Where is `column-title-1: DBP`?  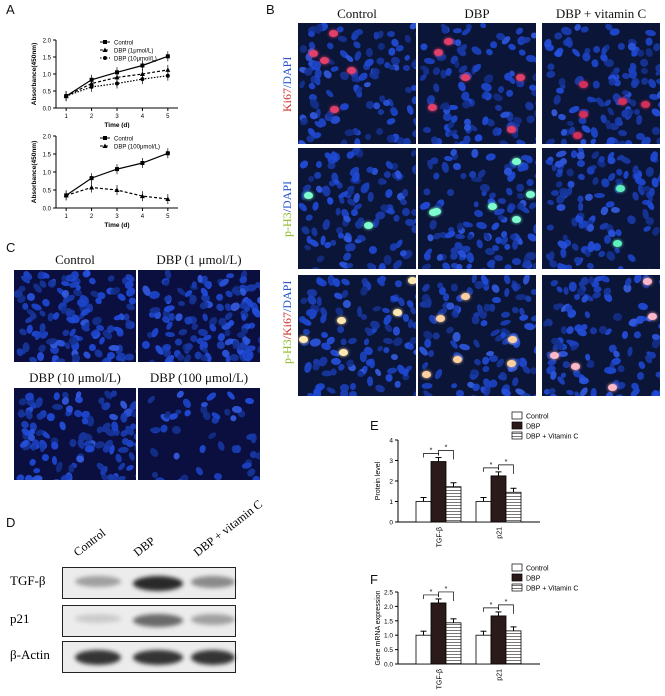
column-title-1: DBP is located at coordinates (477, 13).